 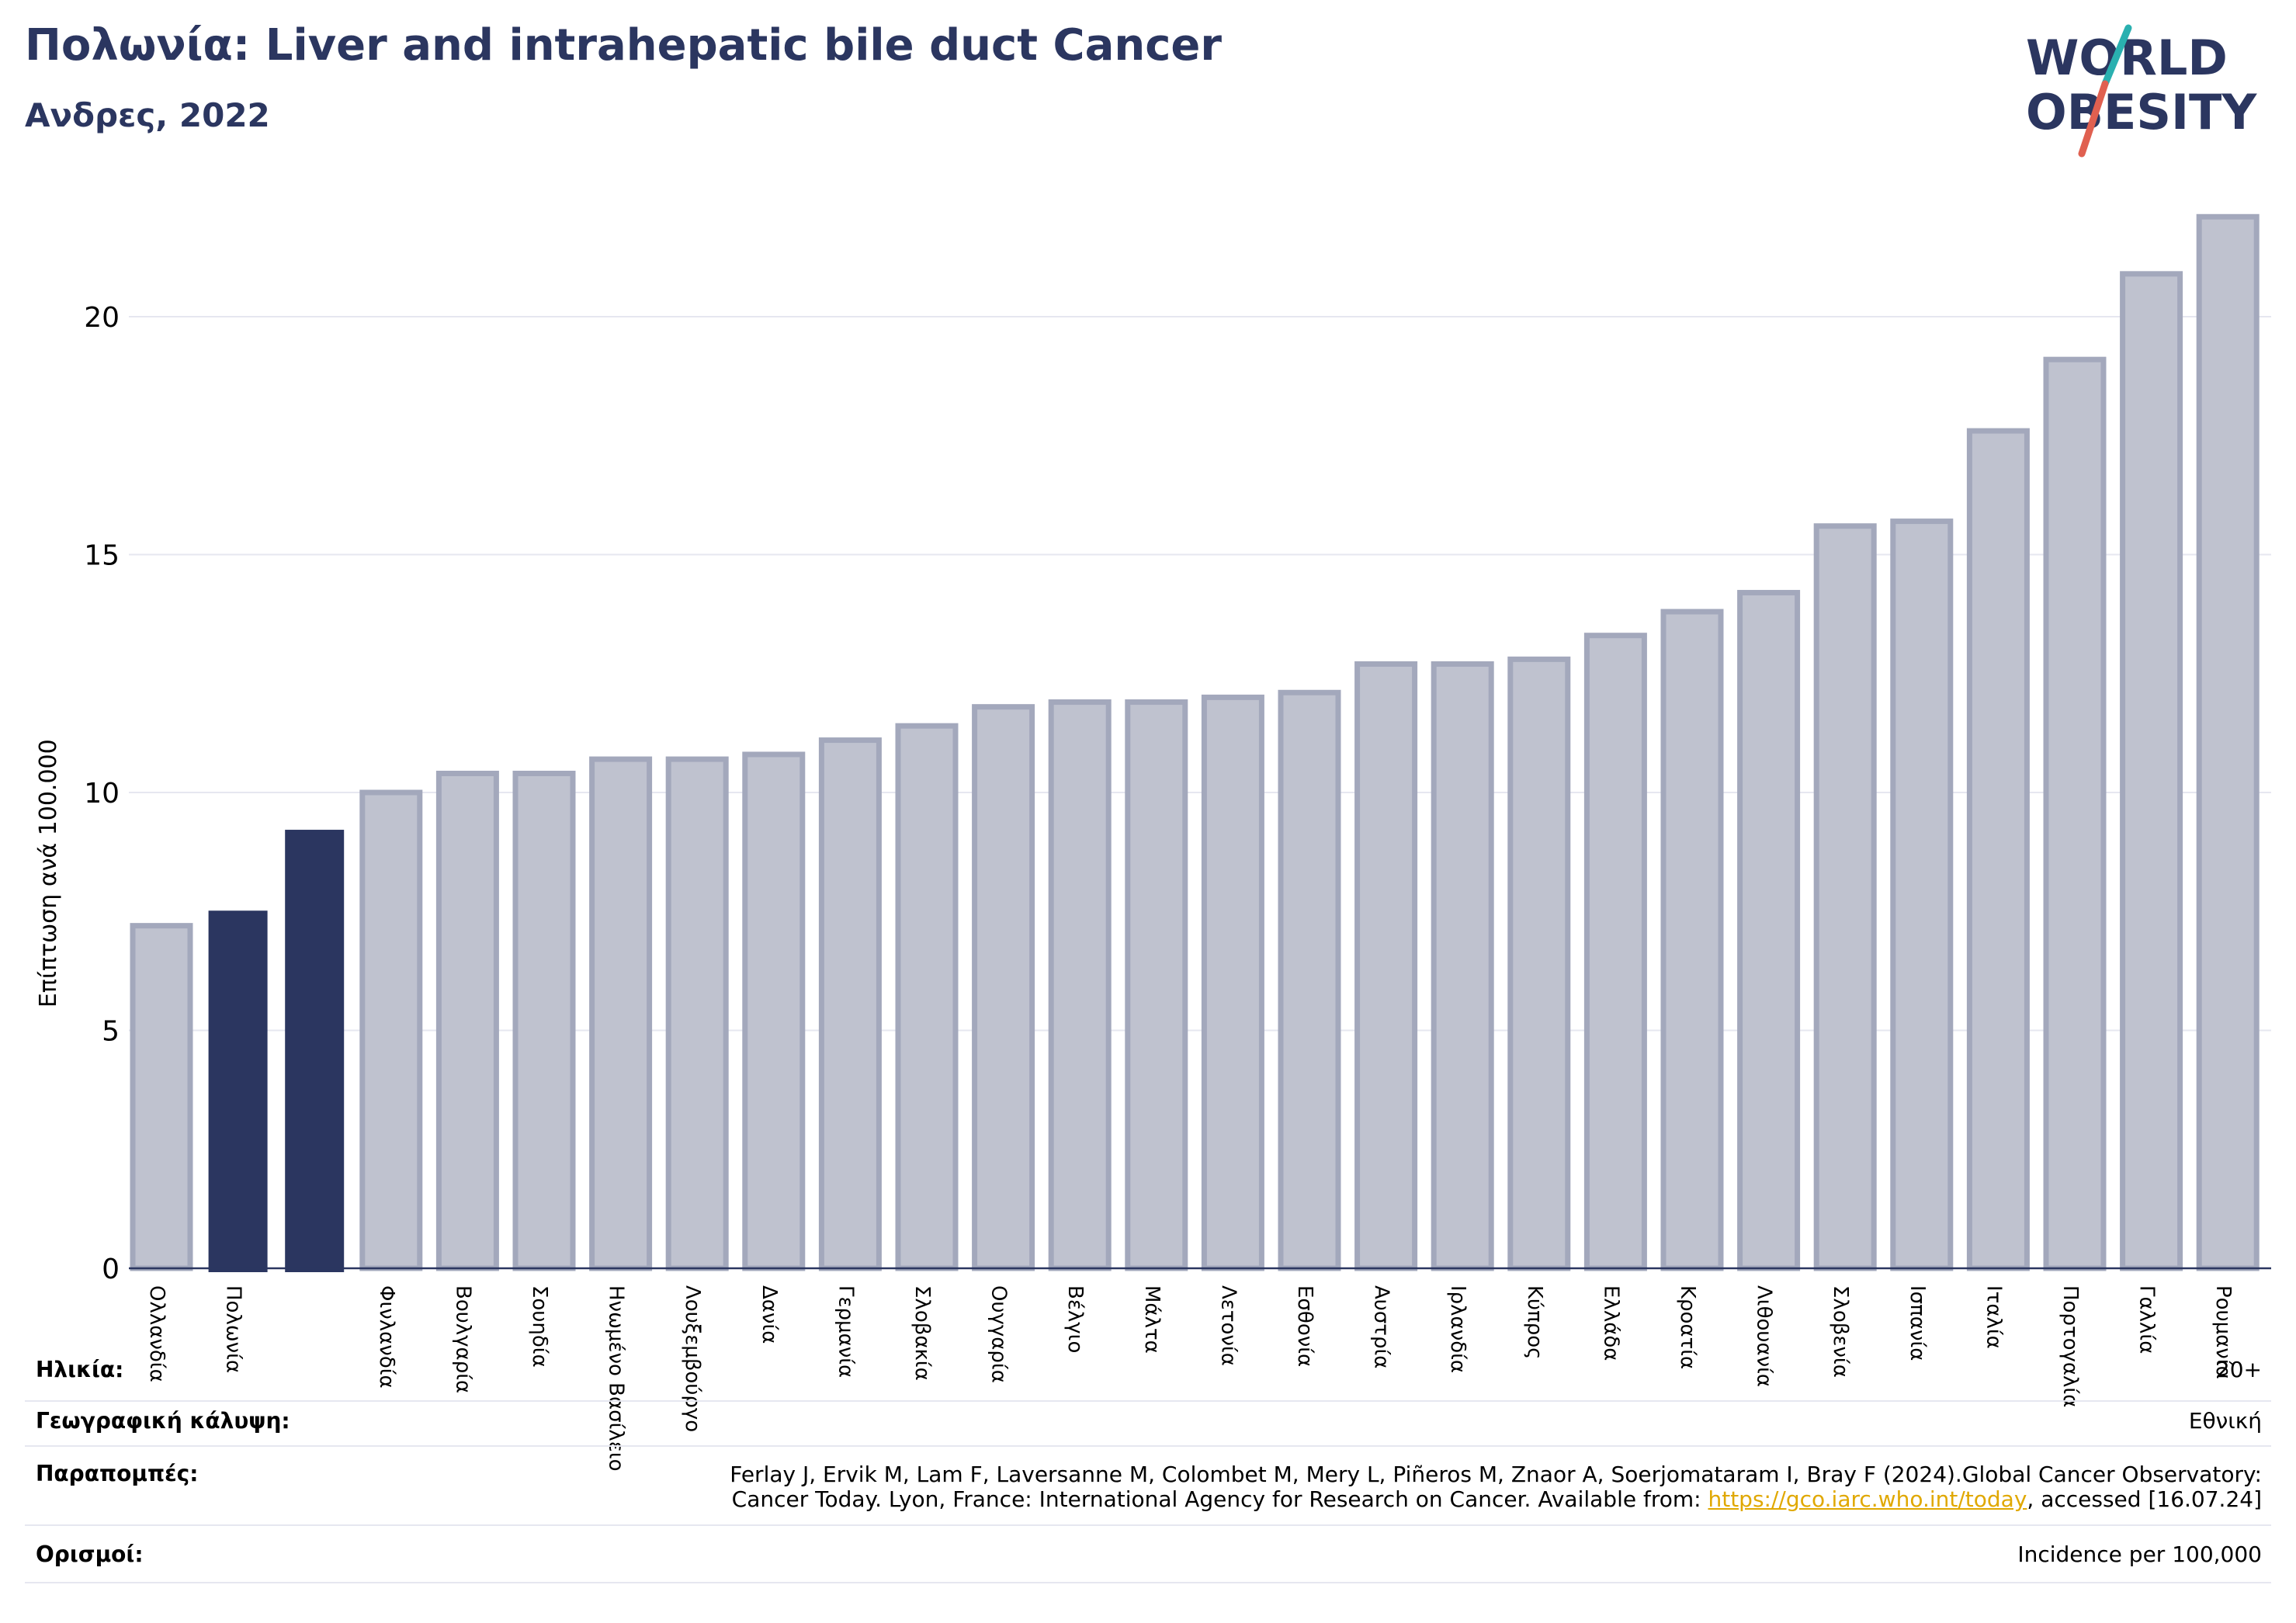 I want to click on definitions-label: Ορισμοί:, so click(x=90, y=1554).